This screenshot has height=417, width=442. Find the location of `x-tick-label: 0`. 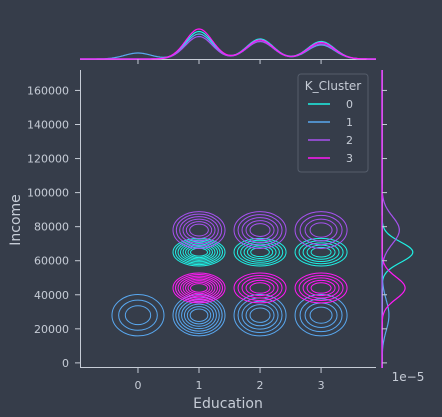

x-tick-label: 0 is located at coordinates (137, 385).